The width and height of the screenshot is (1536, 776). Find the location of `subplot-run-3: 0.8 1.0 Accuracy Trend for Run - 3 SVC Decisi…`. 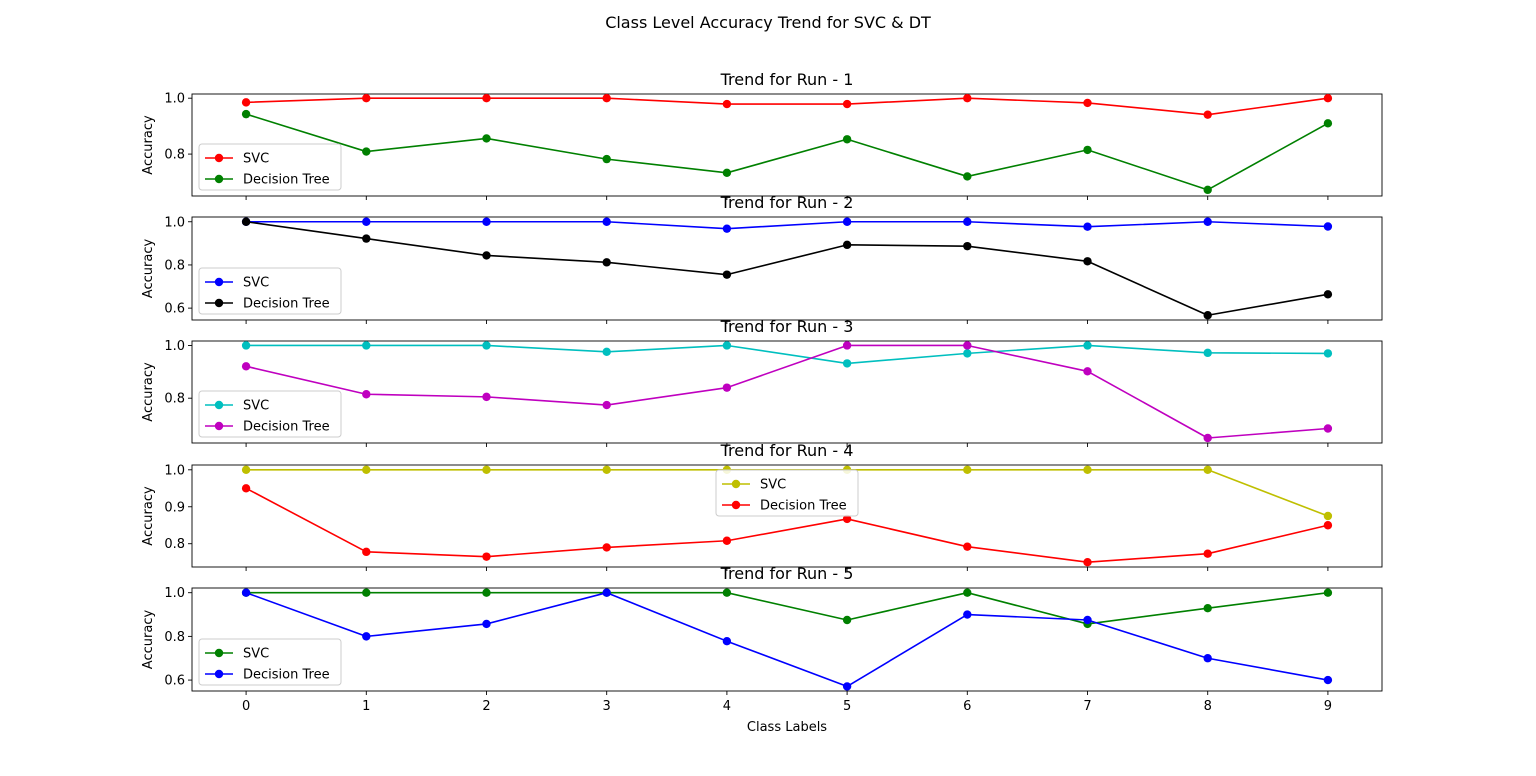

subplot-run-3: 0.8 1.0 Accuracy Trend for Run - 3 SVC Decisi… is located at coordinates (762, 382).